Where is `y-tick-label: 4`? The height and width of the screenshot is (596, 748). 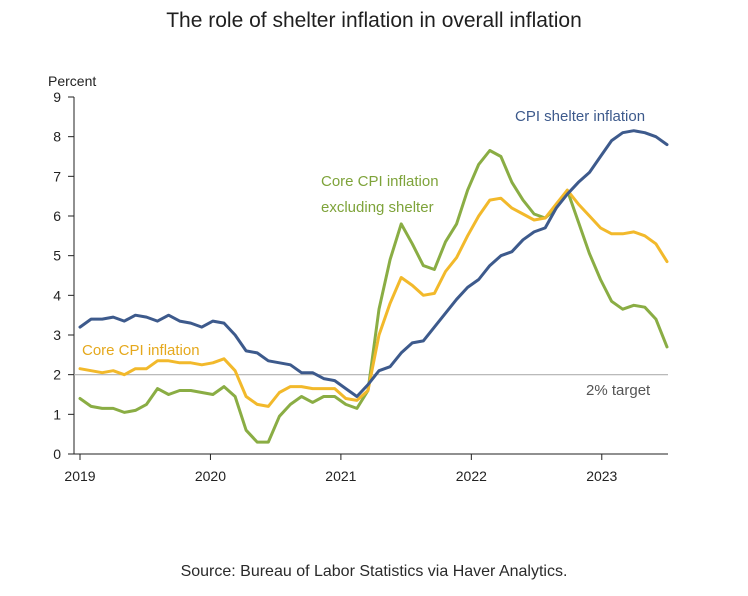 y-tick-label: 4 is located at coordinates (57, 295).